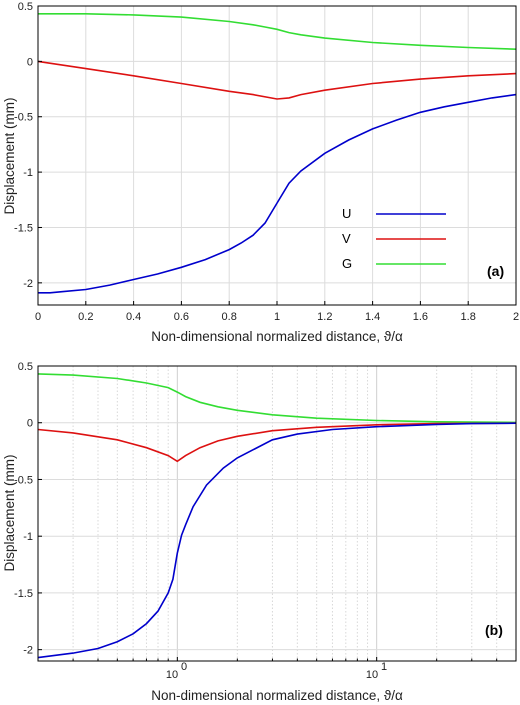  What do you see at coordinates (276, 671) in the screenshot?
I see `panel-b-x-ticks: 10 0 10 1` at bounding box center [276, 671].